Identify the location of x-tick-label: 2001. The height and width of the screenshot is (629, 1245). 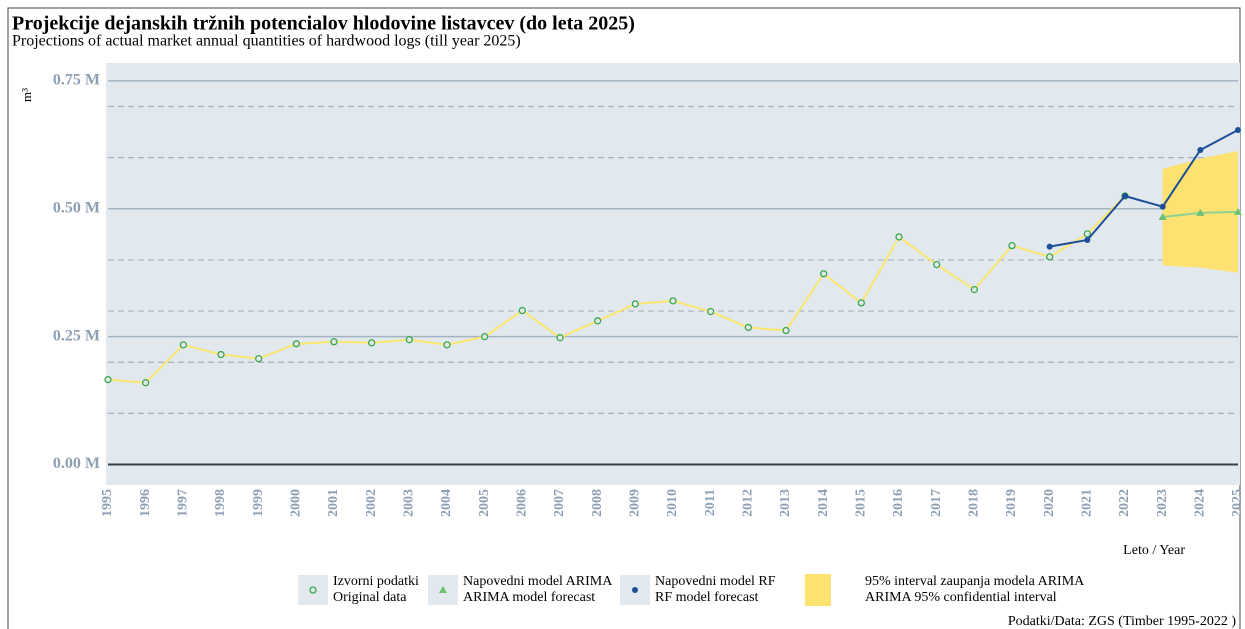
(333, 503).